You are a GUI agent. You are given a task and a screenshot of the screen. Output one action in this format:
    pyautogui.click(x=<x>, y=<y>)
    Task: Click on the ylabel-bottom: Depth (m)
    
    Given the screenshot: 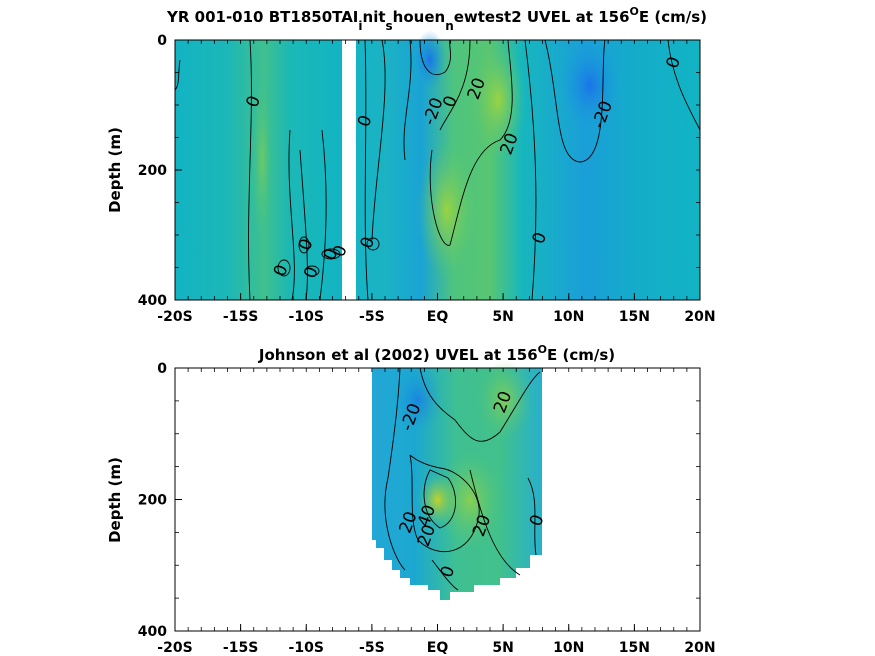 What is the action you would take?
    pyautogui.click(x=115, y=500)
    